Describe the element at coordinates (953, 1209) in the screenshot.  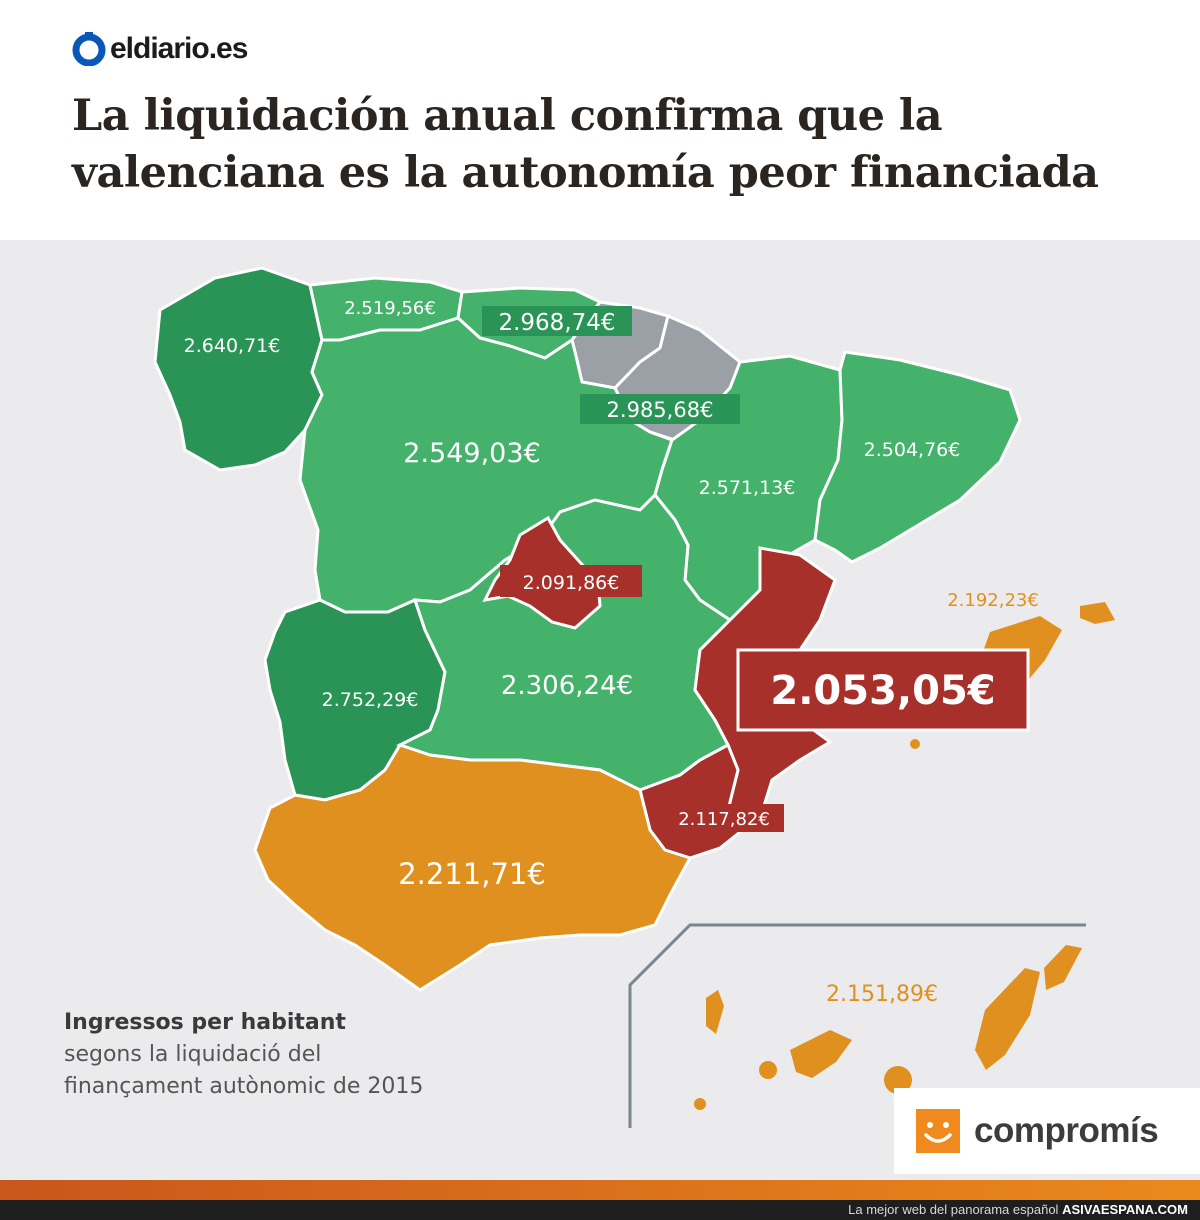
I see `footer-tagline: La mejor web del panorama español` at that location.